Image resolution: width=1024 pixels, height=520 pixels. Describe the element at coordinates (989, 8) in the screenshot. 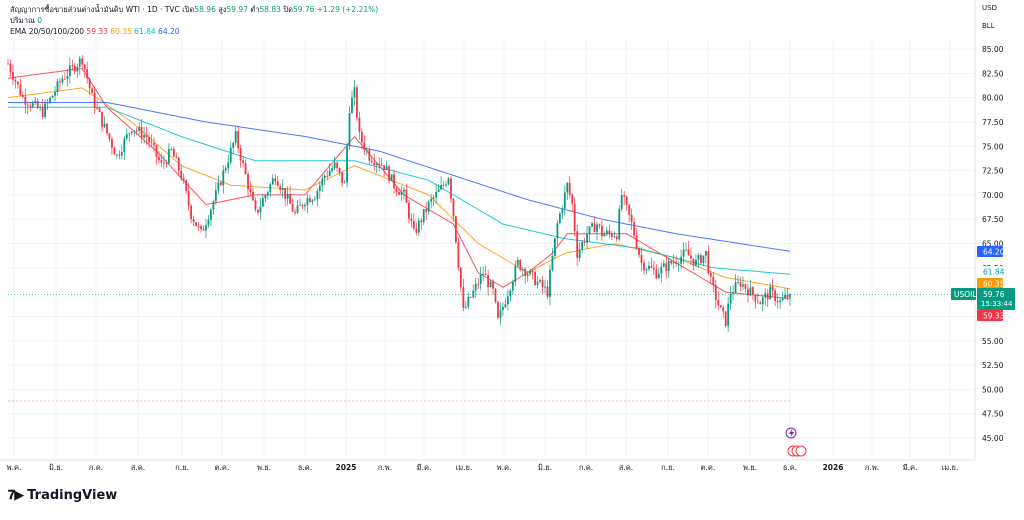

I see `currency-unit: USD` at that location.